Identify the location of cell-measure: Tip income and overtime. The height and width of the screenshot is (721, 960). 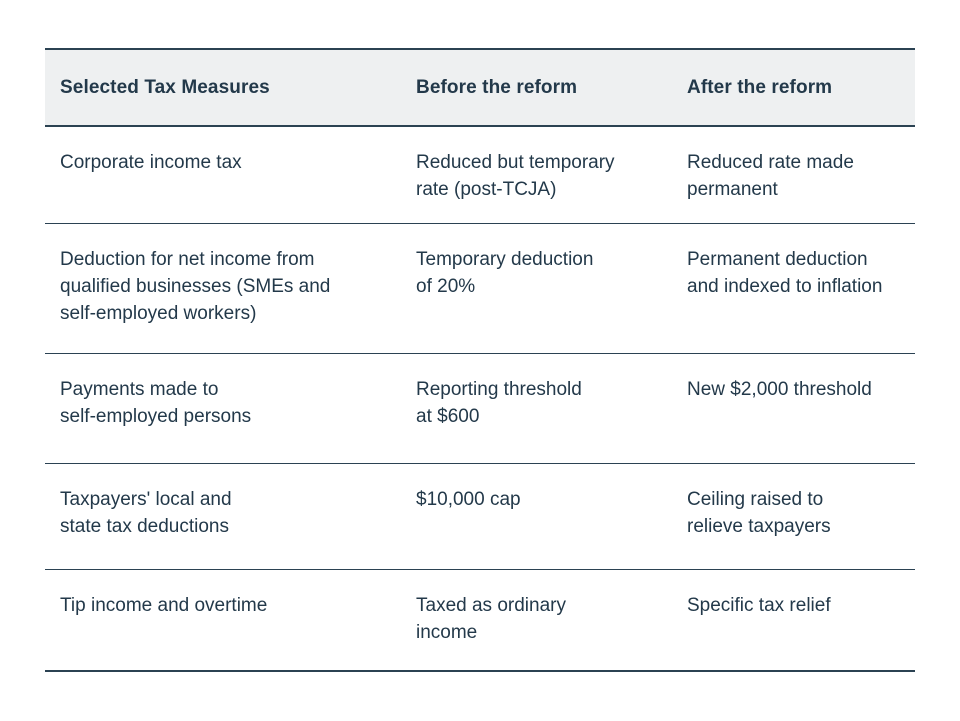
(223, 620).